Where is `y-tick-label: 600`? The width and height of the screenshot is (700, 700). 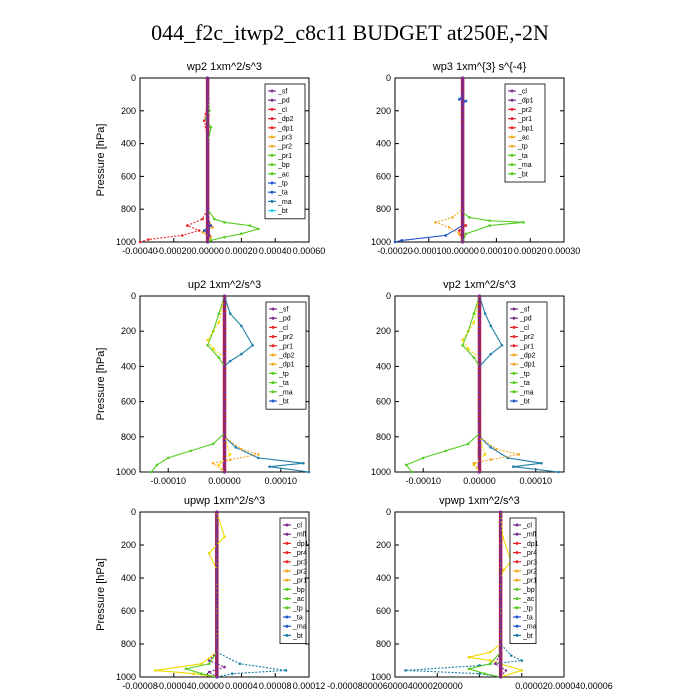 y-tick-label: 600 is located at coordinates (128, 611).